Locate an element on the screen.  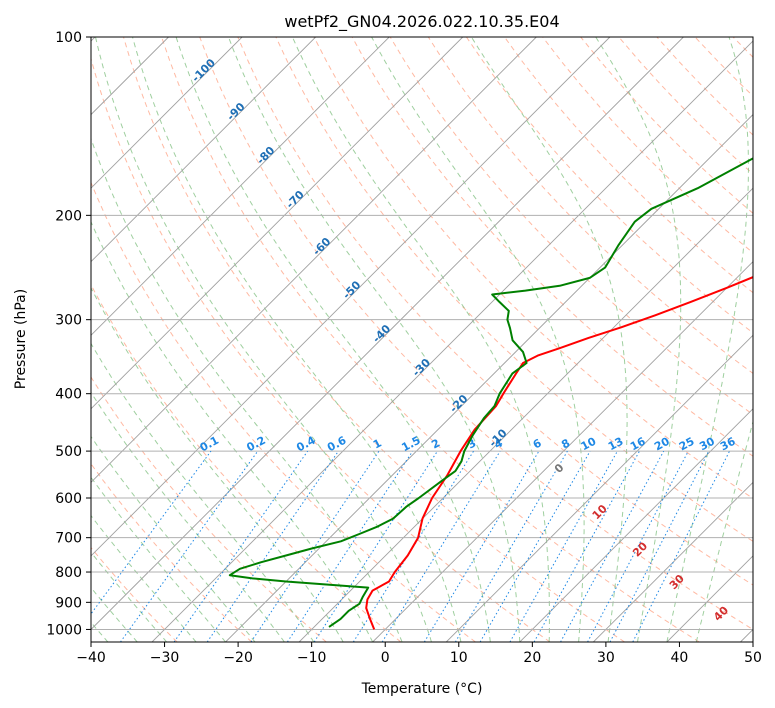
y-tick-label: 700 is located at coordinates (68, 539).